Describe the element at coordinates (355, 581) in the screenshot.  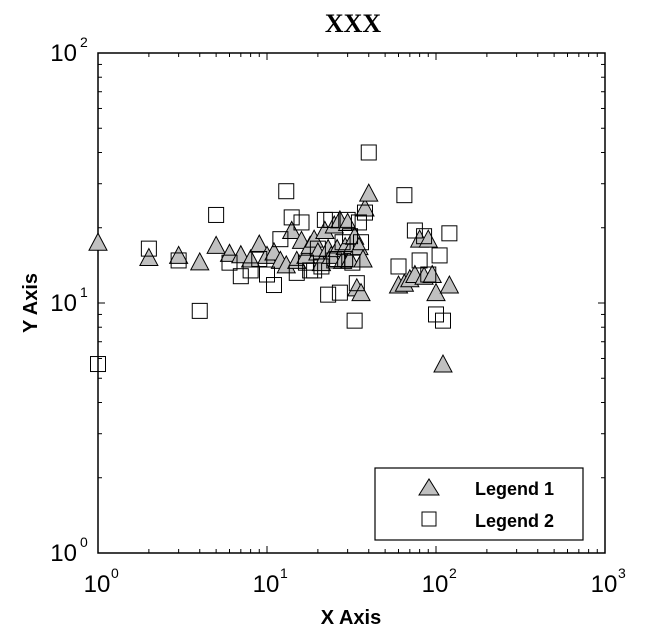
I see `x-tick-labels: 10 0 10 1 10 2 10 3` at that location.